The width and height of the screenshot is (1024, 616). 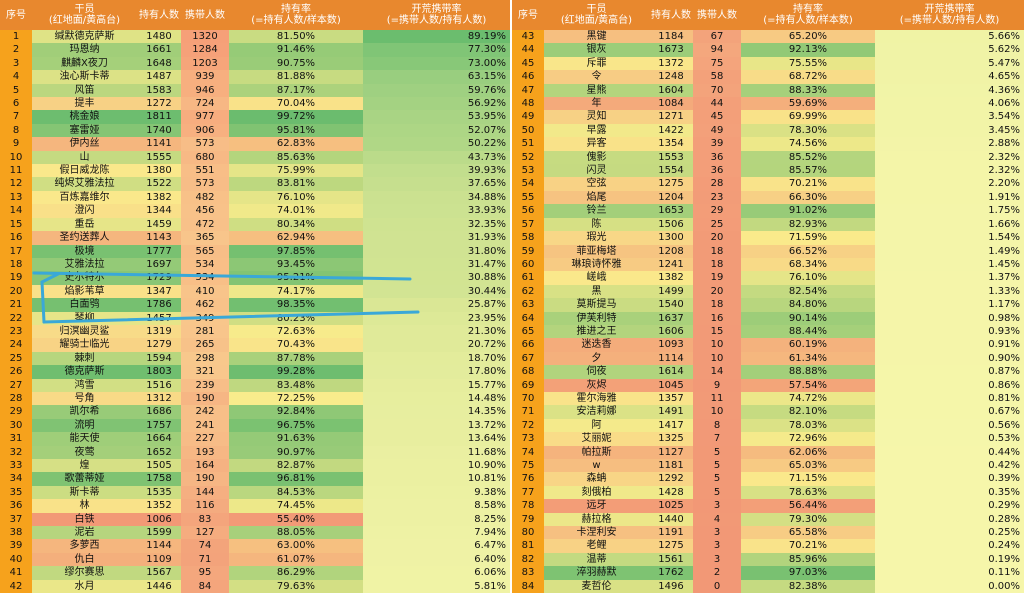 I want to click on carry-rate: 2.20%, so click(x=949, y=184).